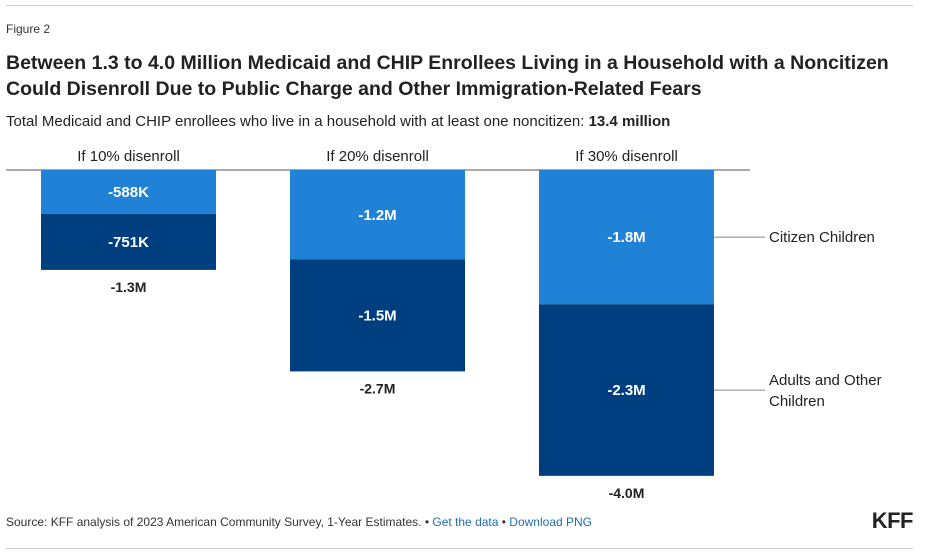 This screenshot has width=930, height=555. Describe the element at coordinates (825, 391) in the screenshot. I see `legend-label-adults-other-children: Adults and Other Children` at that location.